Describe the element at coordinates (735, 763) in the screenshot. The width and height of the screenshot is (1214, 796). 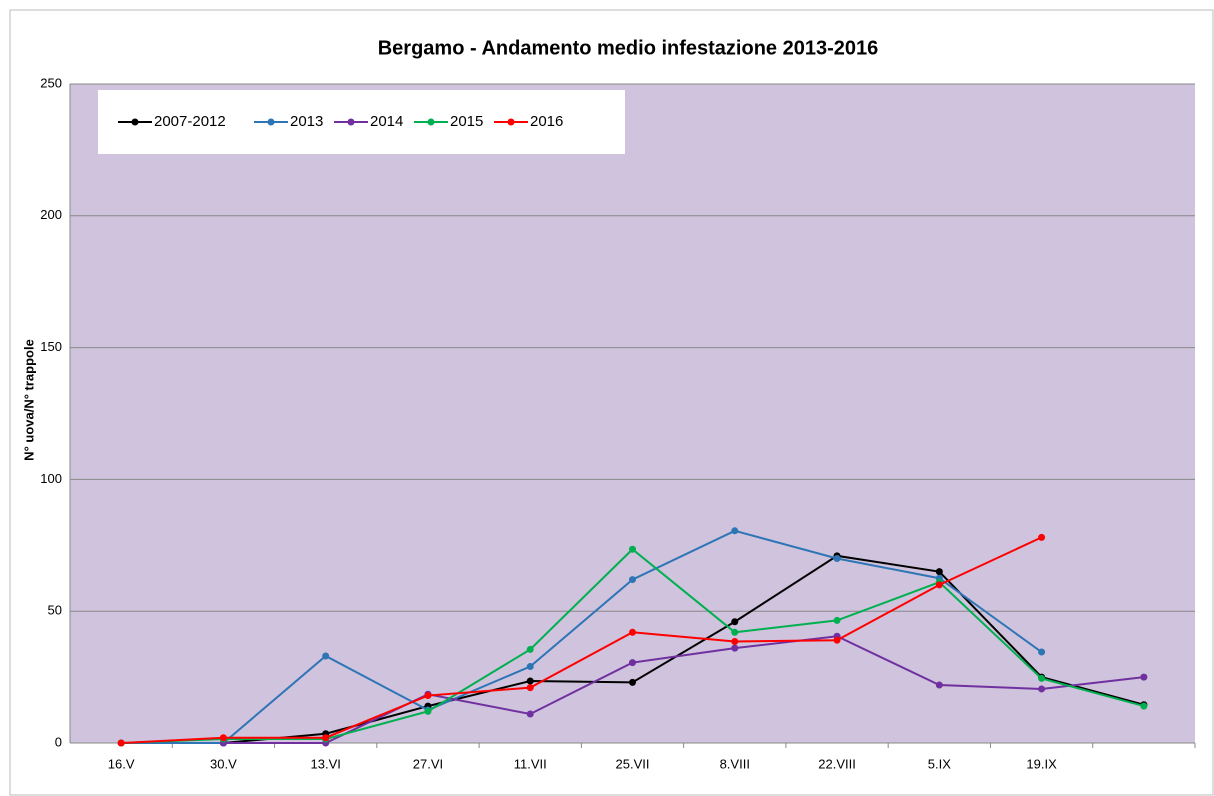
I see `x-tick-label: 8.VIII` at that location.